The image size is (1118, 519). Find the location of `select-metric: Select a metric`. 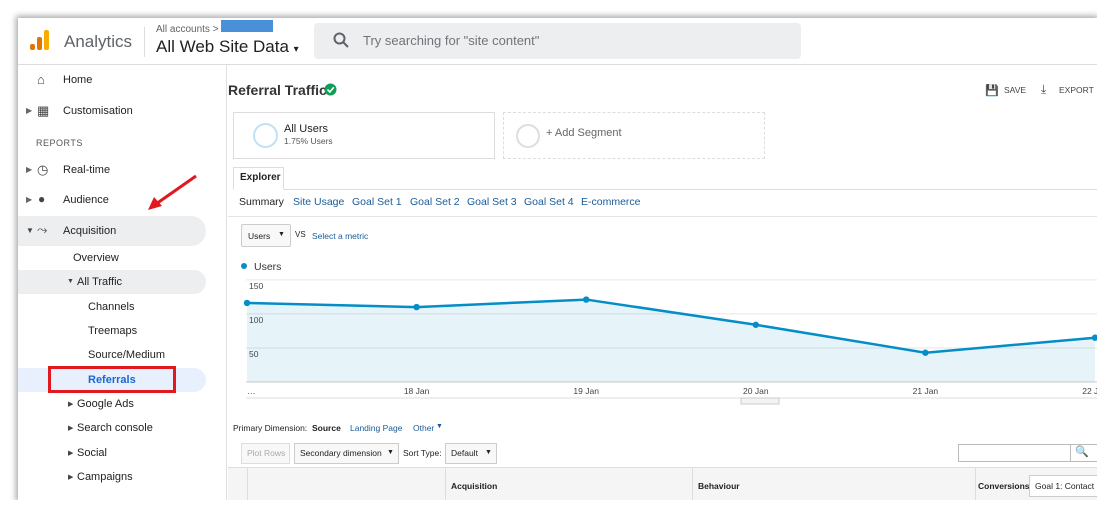

select-metric: Select a metric is located at coordinates (340, 236).